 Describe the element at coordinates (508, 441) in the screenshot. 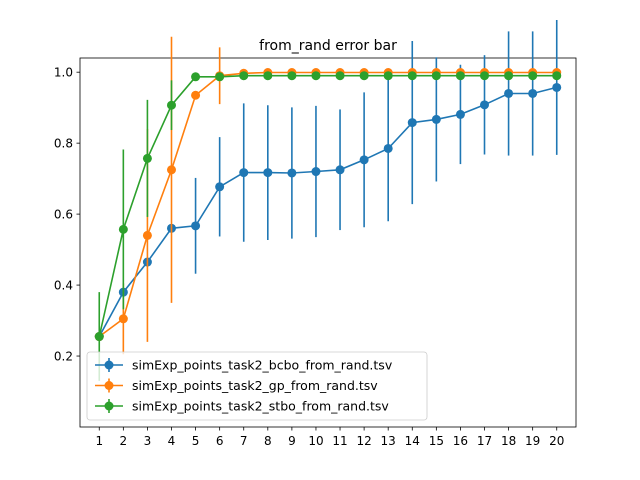

I see `x-tick-label: 18` at that location.